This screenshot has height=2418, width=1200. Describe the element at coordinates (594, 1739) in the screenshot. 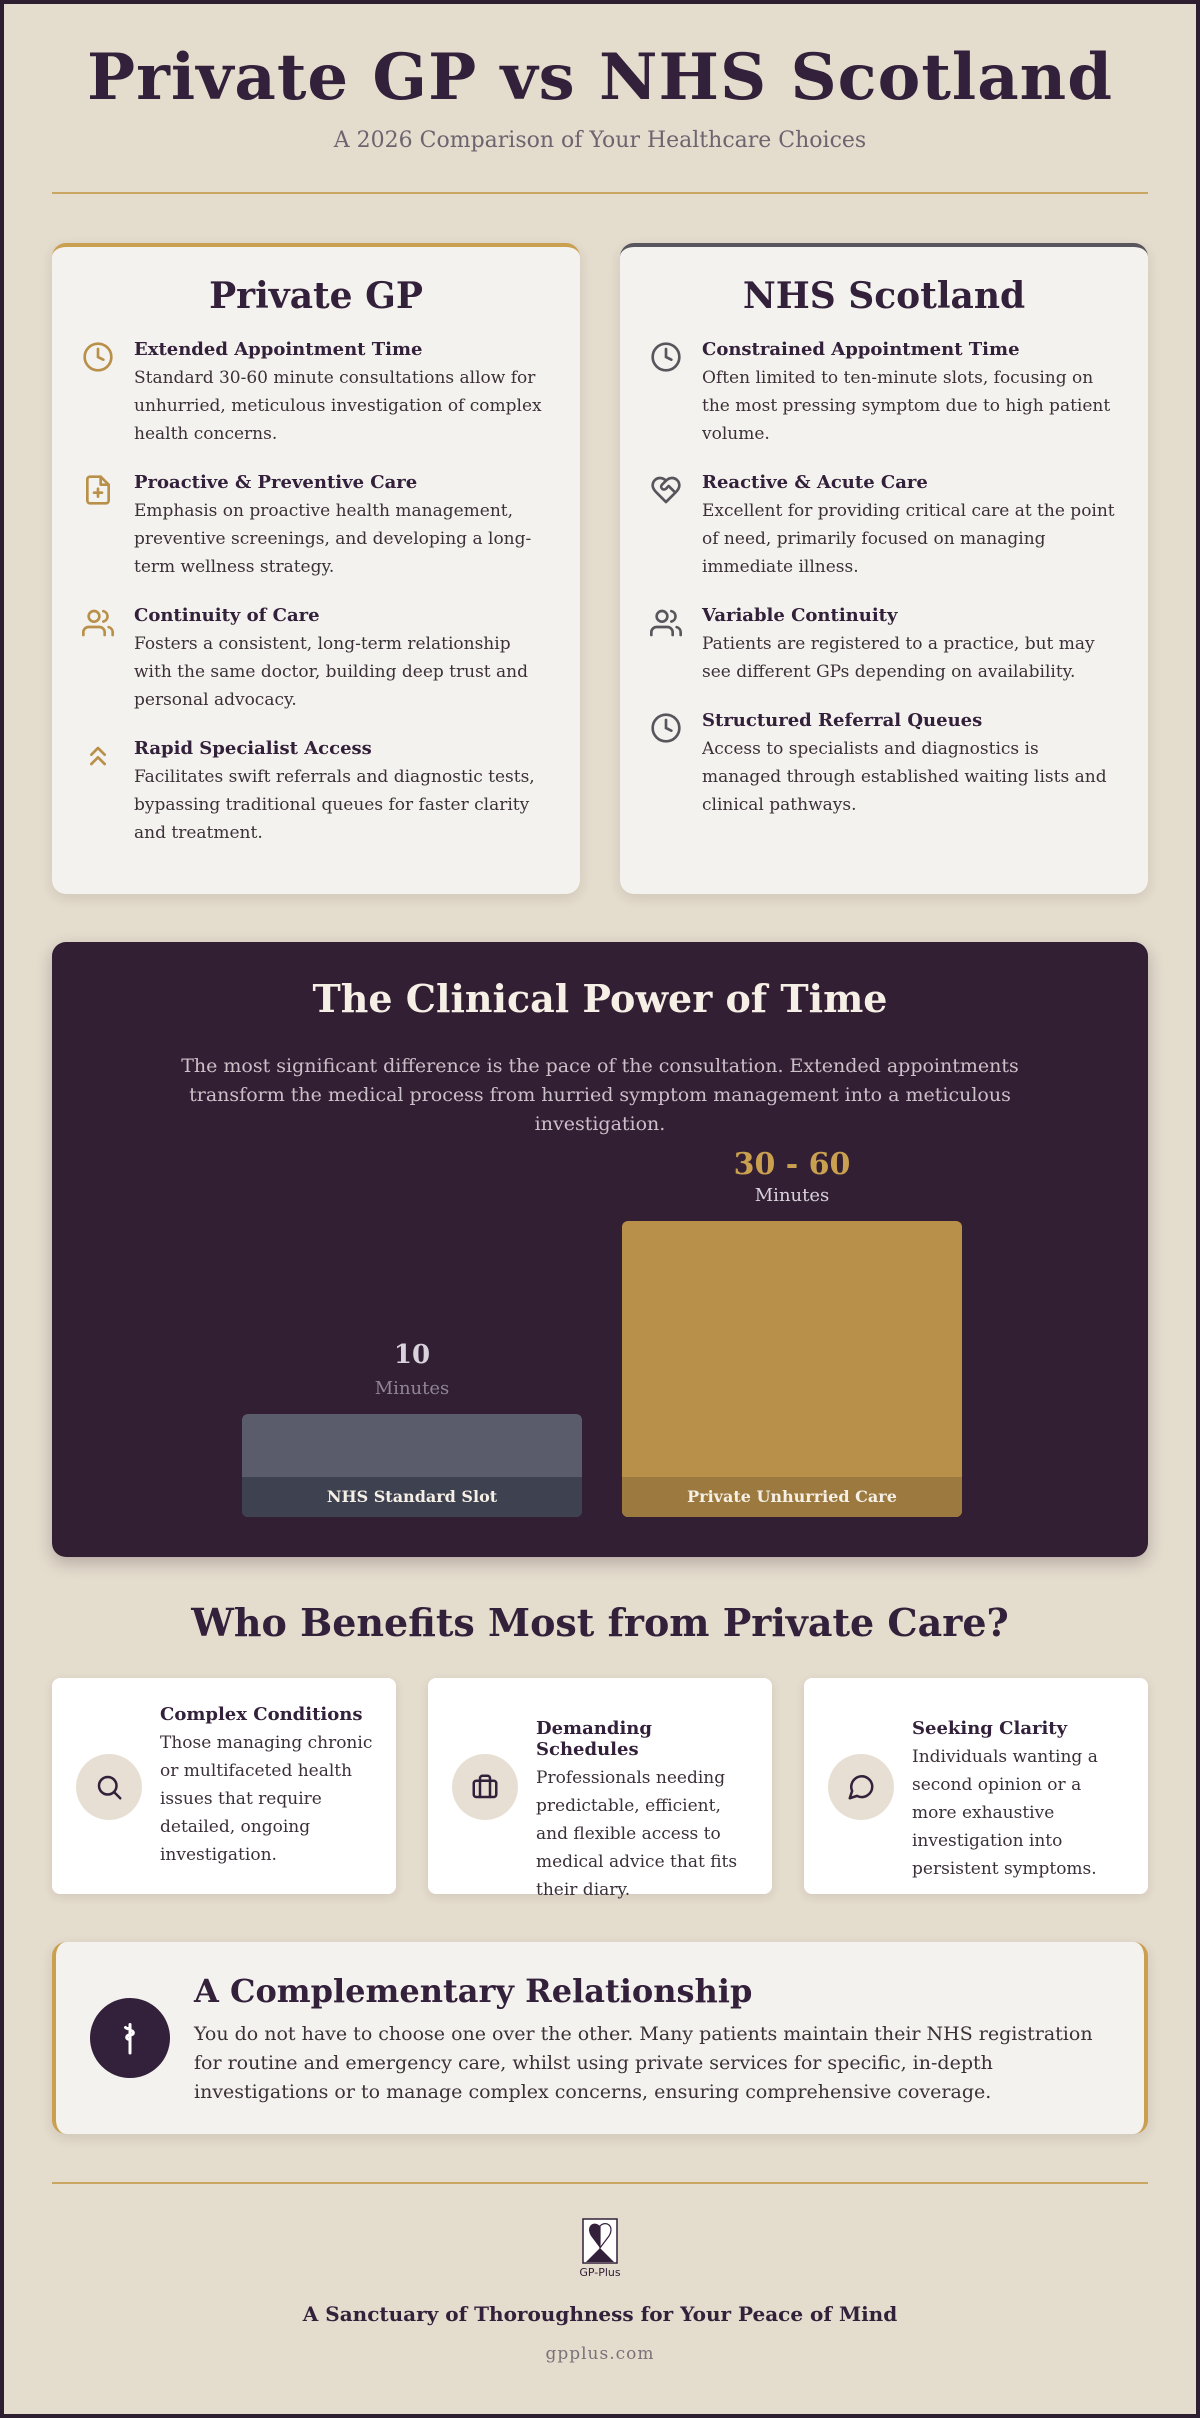

I see `benefit-title: Demanding Schedules` at that location.